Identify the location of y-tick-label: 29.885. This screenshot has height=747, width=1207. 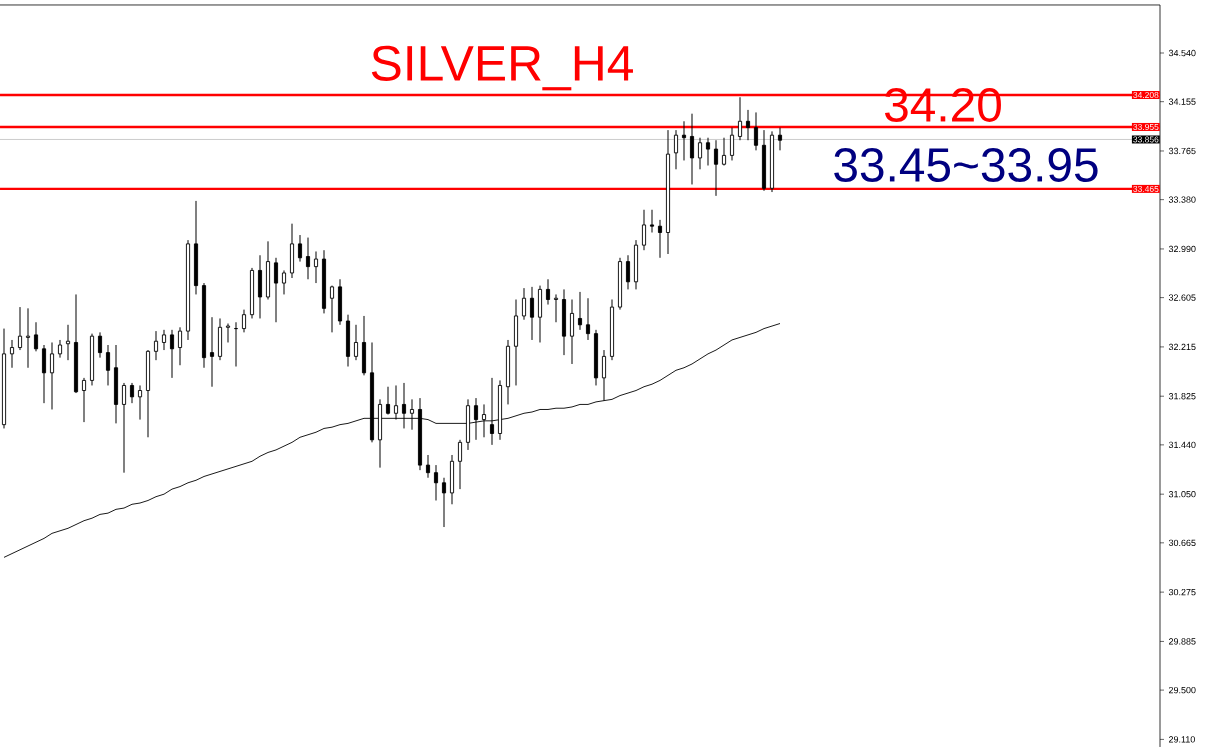
(1182, 641).